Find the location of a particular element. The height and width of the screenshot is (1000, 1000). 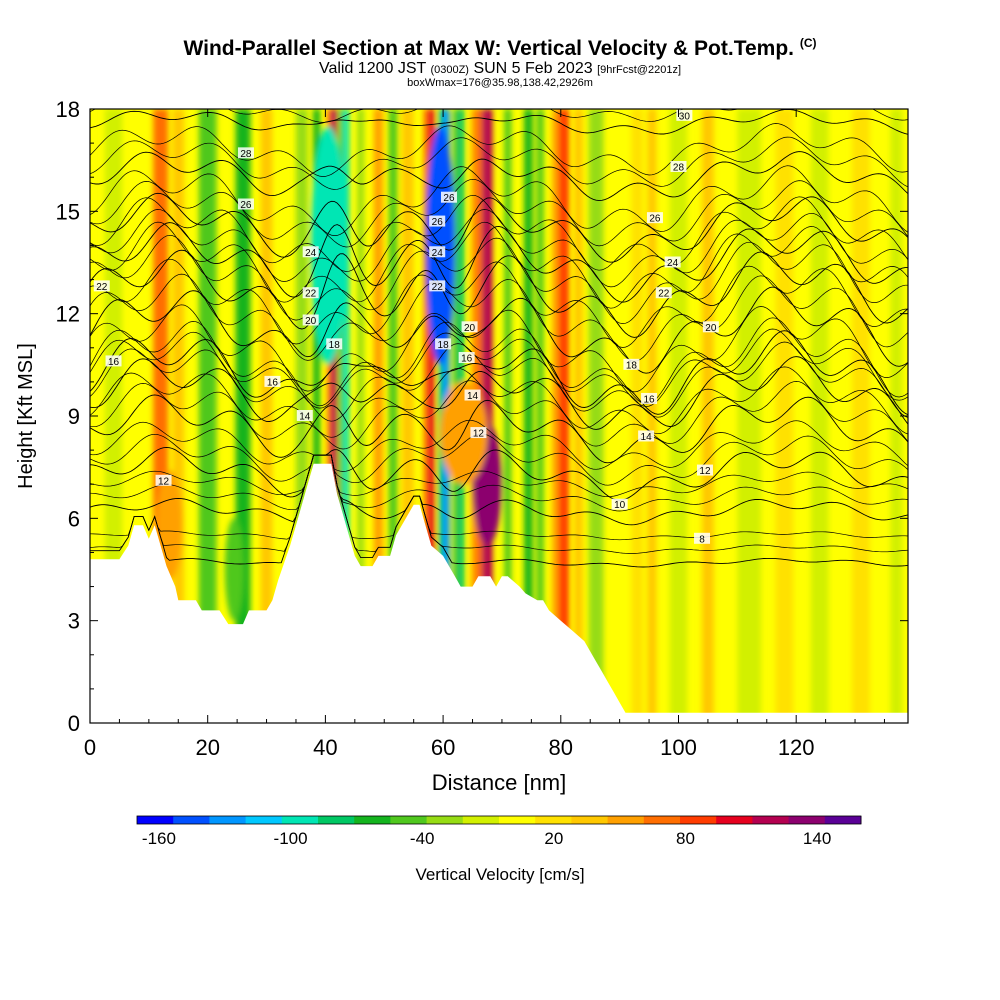

colorbar-tick-label: -100 is located at coordinates (291, 838).